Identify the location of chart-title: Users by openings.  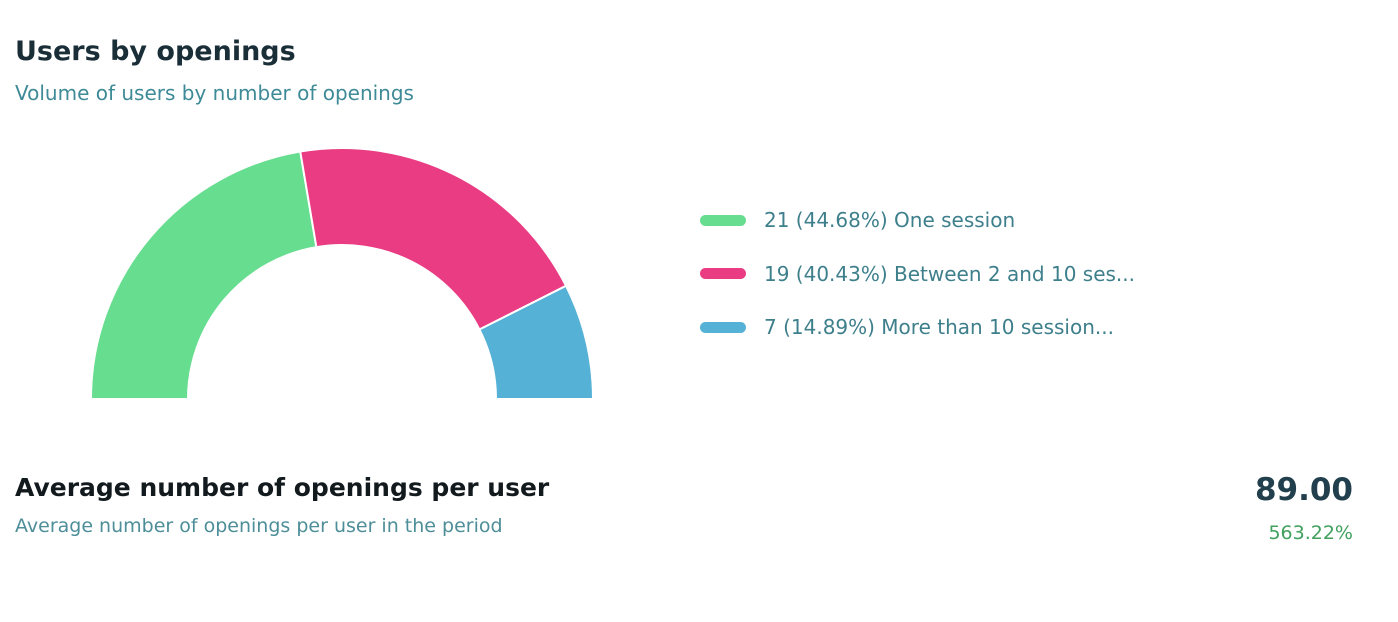
(155, 51).